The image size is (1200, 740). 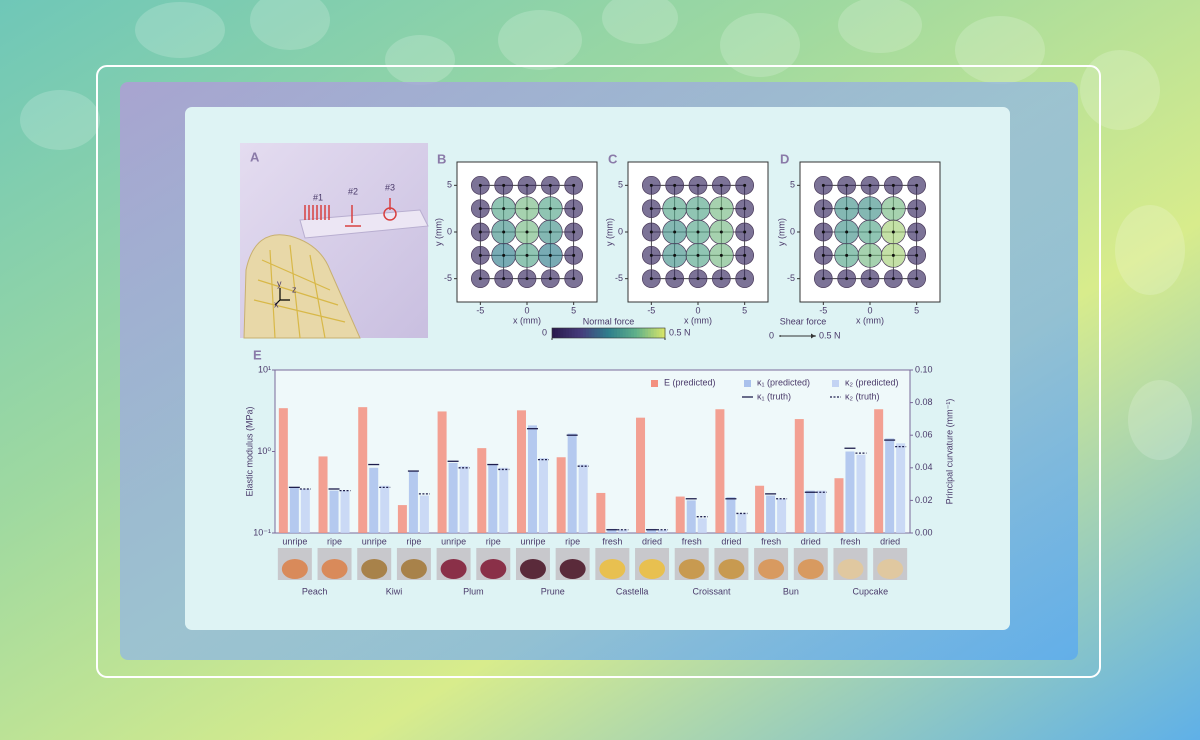 I want to click on y-tick-label: 10¹, so click(x=264, y=369).